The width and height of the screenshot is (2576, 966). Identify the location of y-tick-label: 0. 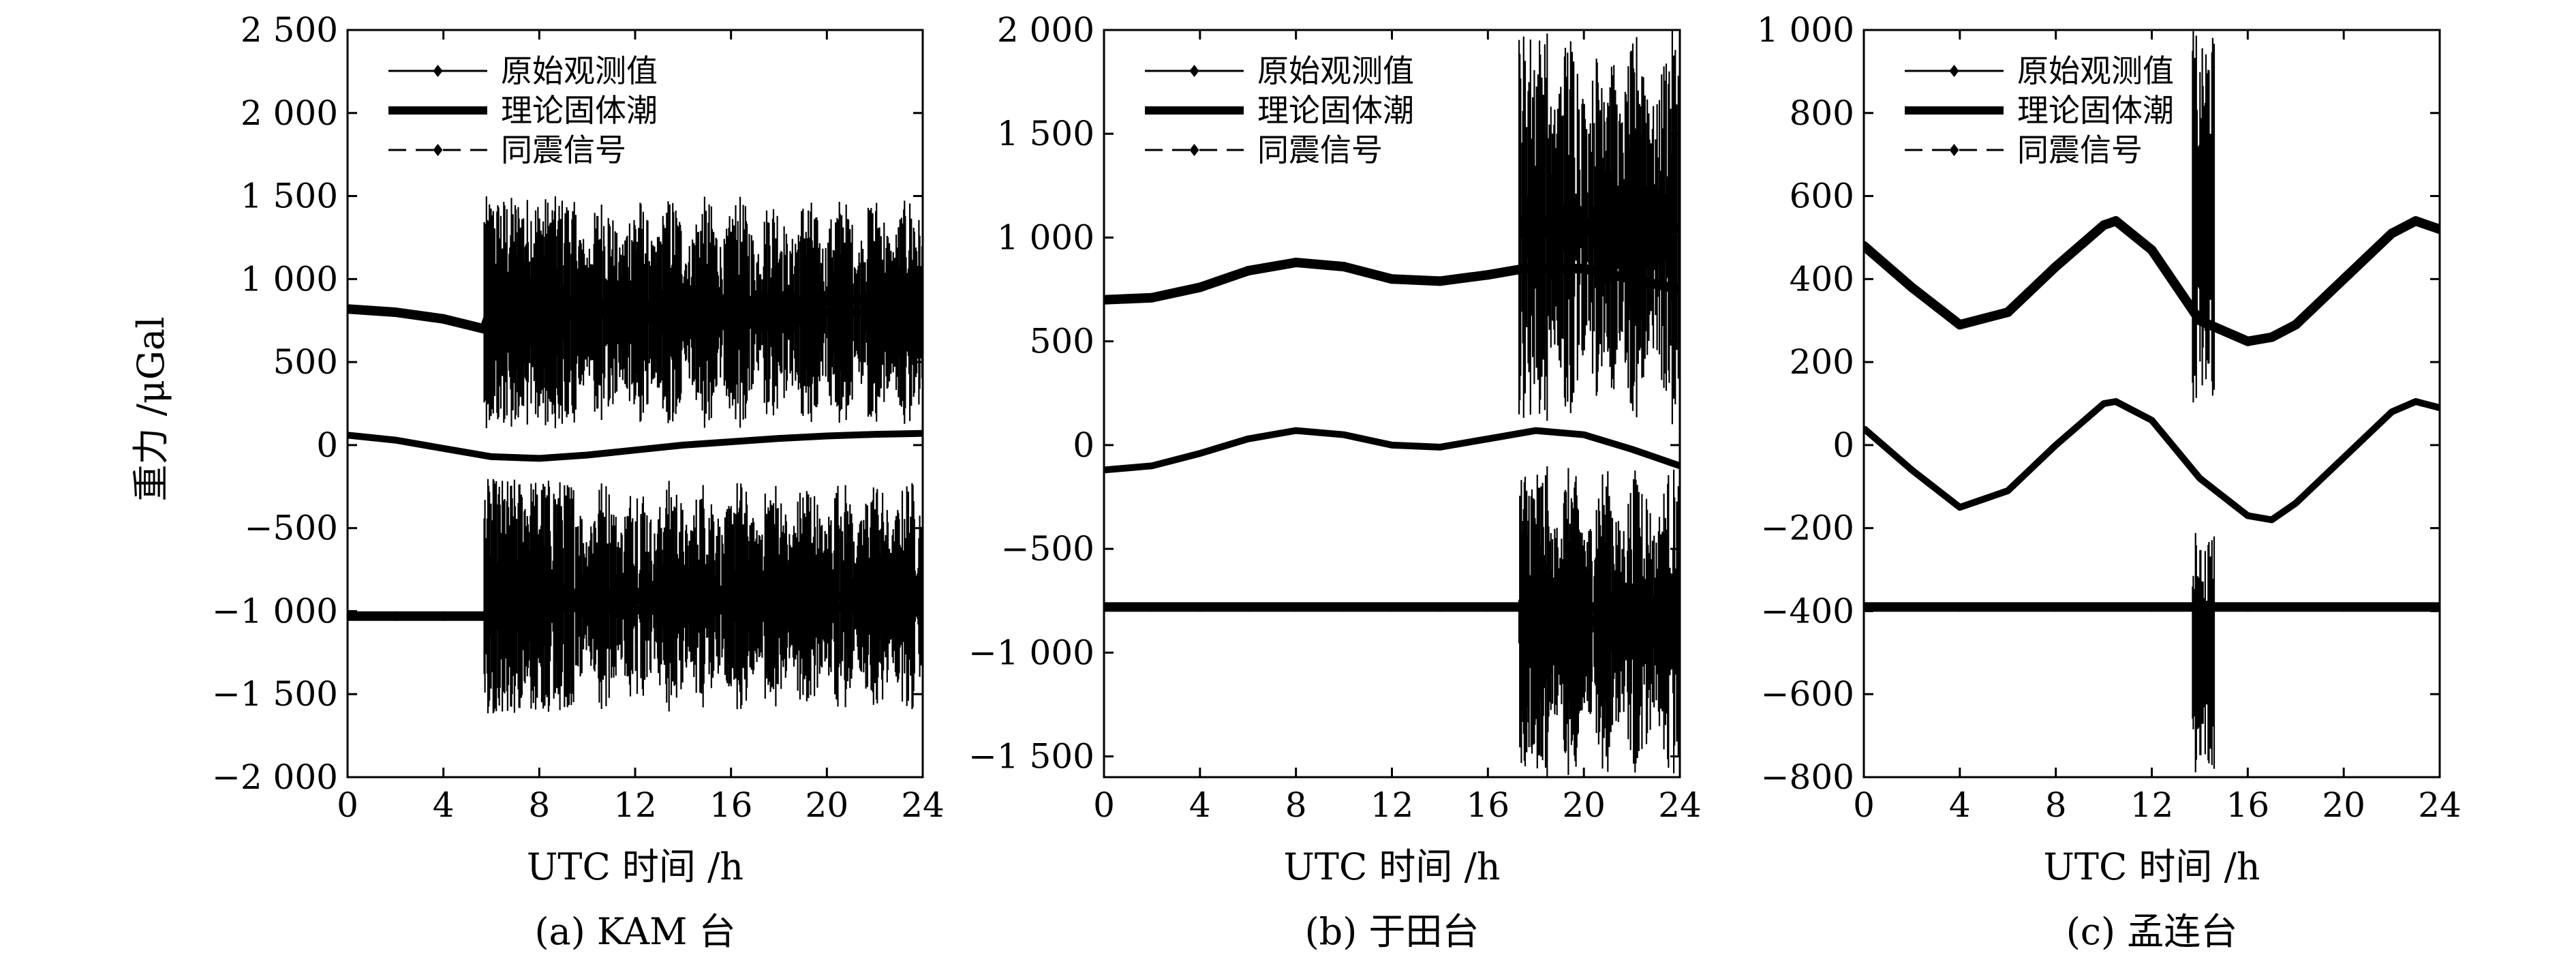
(327, 445).